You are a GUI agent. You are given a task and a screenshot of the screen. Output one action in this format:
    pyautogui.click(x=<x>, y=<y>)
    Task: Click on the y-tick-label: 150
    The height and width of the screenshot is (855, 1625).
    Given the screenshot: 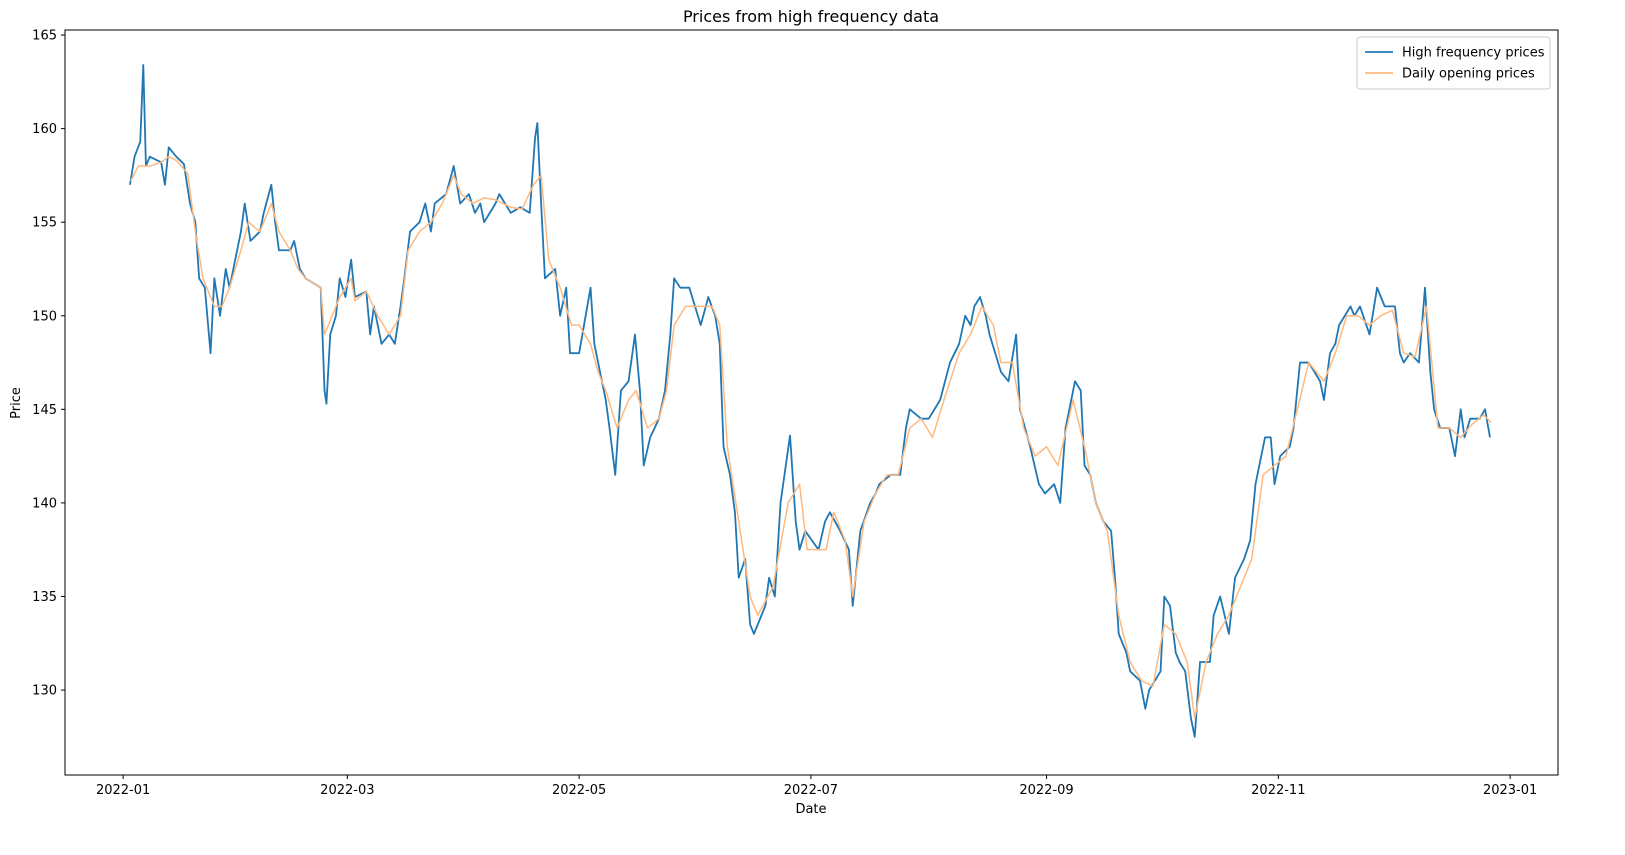 What is the action you would take?
    pyautogui.click(x=44, y=316)
    